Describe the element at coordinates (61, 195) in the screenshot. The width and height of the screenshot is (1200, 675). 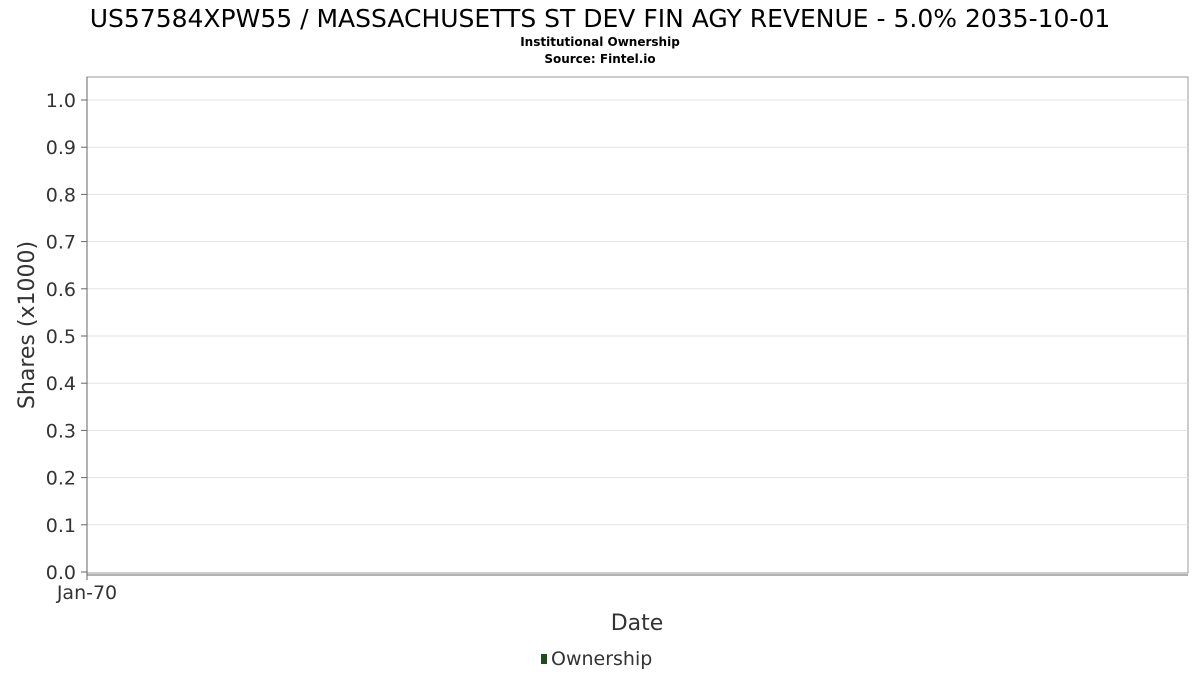
I see `y-tick-label: 0.8` at that location.